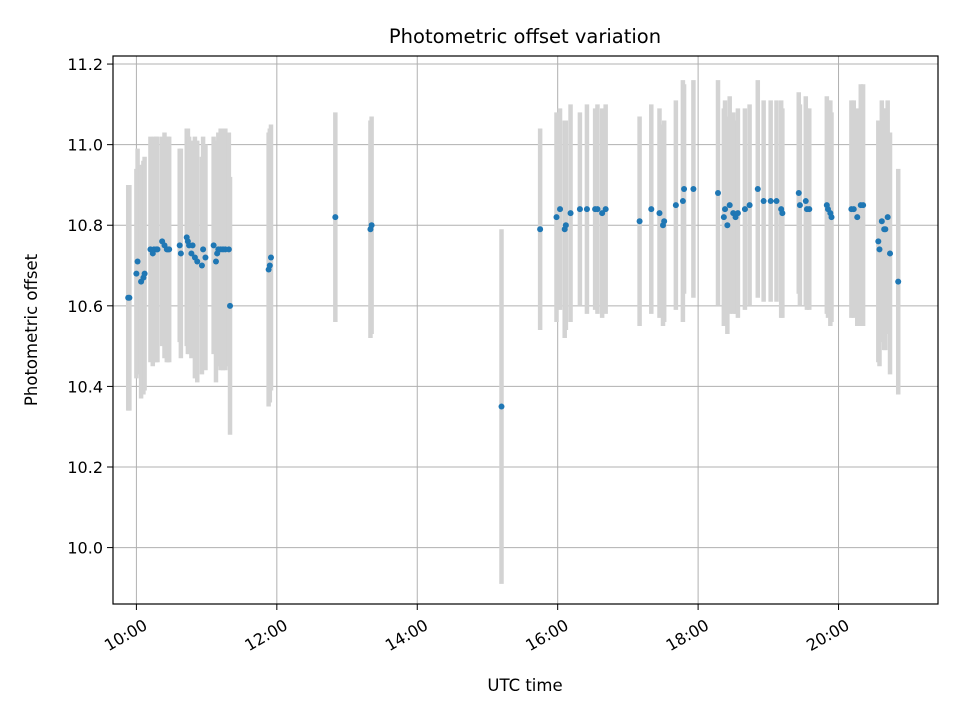 This screenshot has height=720, width=960. Describe the element at coordinates (85, 306) in the screenshot. I see `y-tick-label: 10.6` at that location.